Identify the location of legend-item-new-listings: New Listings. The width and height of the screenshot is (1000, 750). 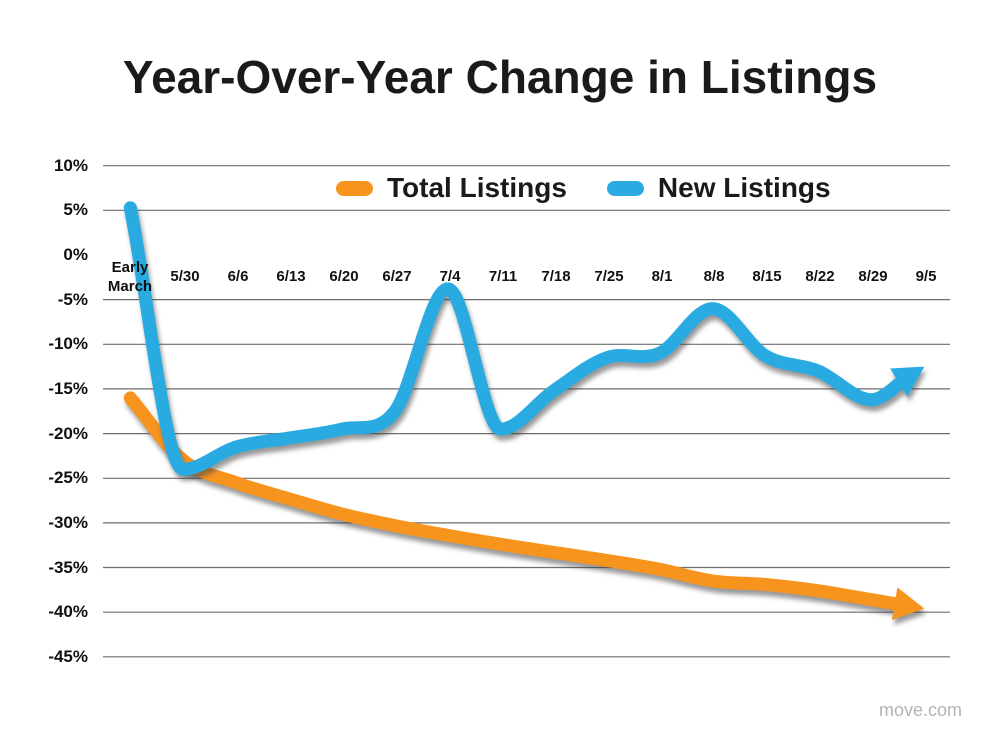
(718, 188).